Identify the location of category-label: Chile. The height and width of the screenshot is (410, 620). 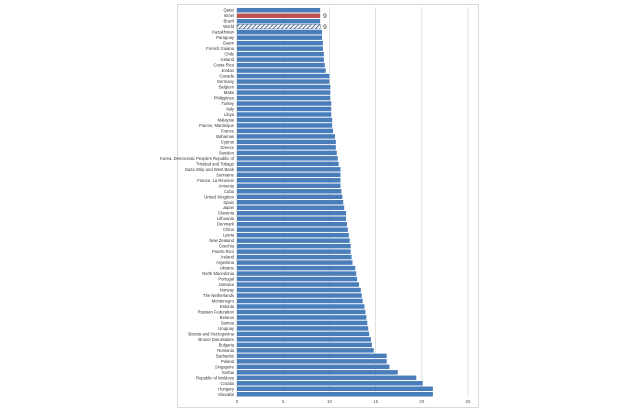
(229, 54).